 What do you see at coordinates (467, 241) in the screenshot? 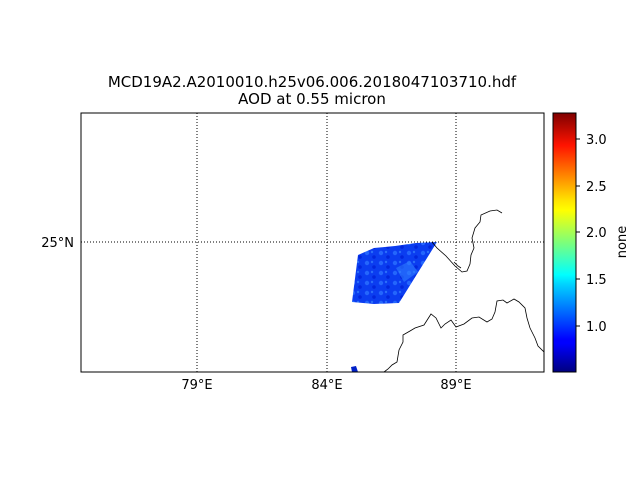
I see `coastline-northeast` at bounding box center [467, 241].